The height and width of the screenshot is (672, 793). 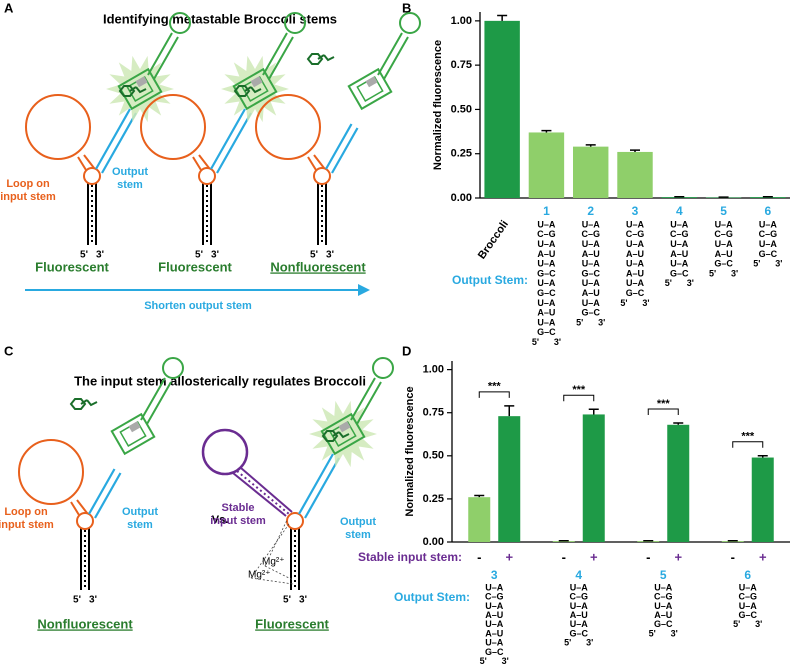 What do you see at coordinates (733, 556) in the screenshot?
I see `series-label: -` at bounding box center [733, 556].